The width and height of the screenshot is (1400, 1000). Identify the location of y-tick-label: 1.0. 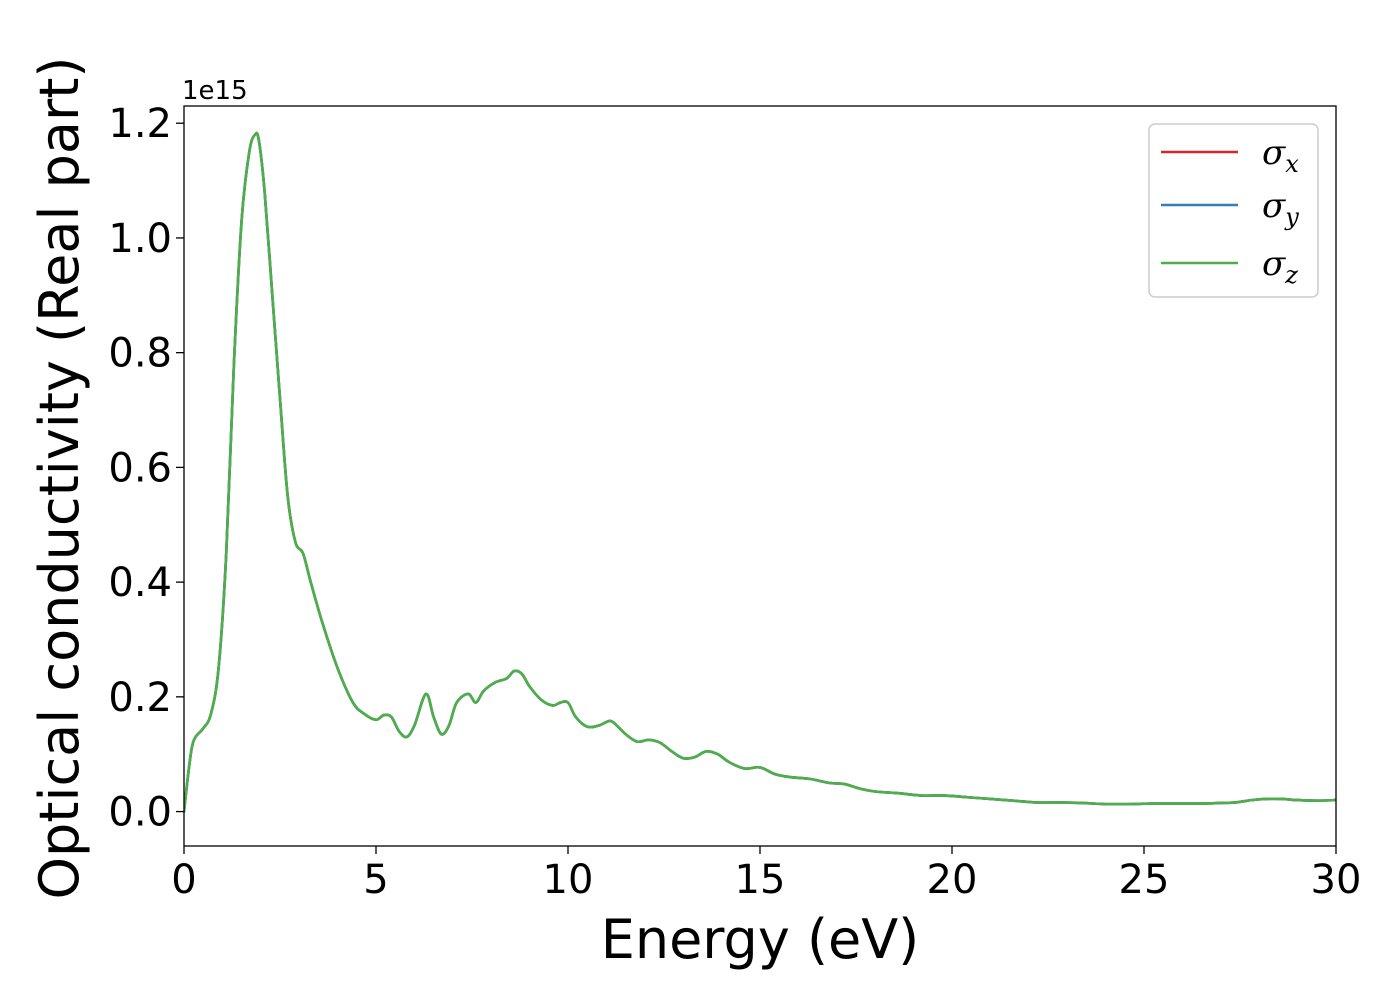
(140, 239).